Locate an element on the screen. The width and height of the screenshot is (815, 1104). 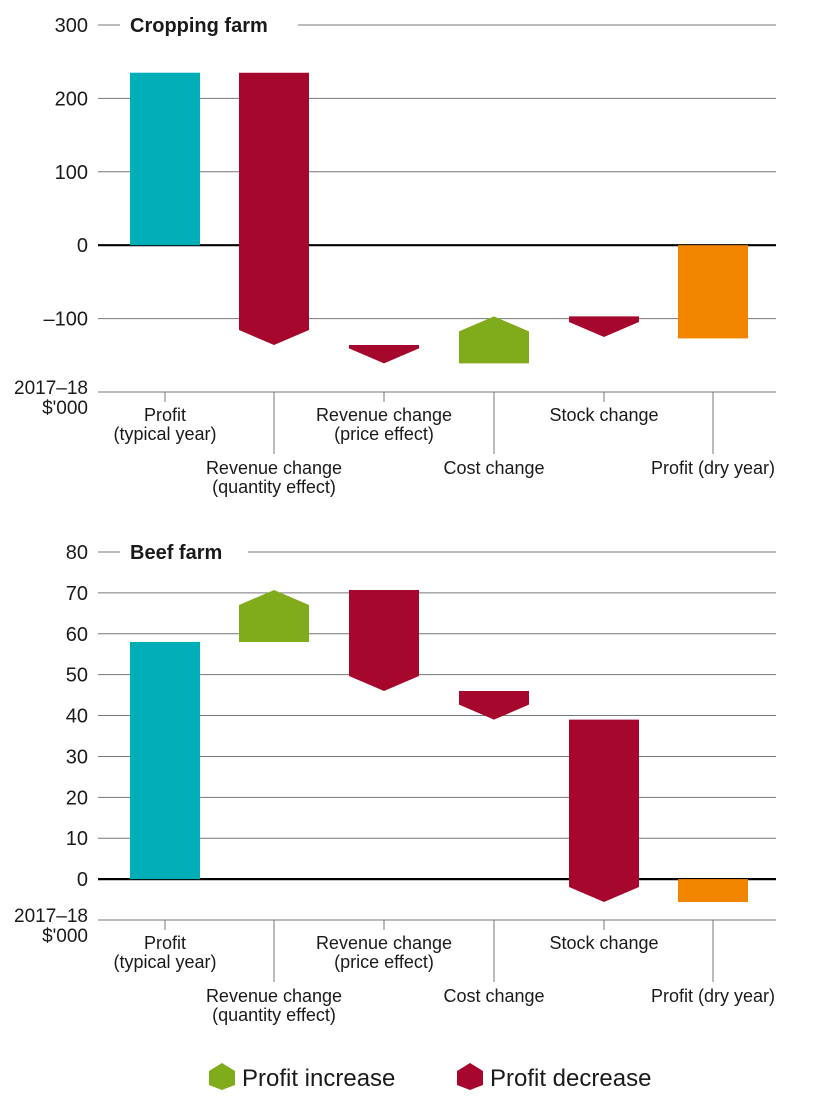
chart-title: Beef farm is located at coordinates (176, 553).